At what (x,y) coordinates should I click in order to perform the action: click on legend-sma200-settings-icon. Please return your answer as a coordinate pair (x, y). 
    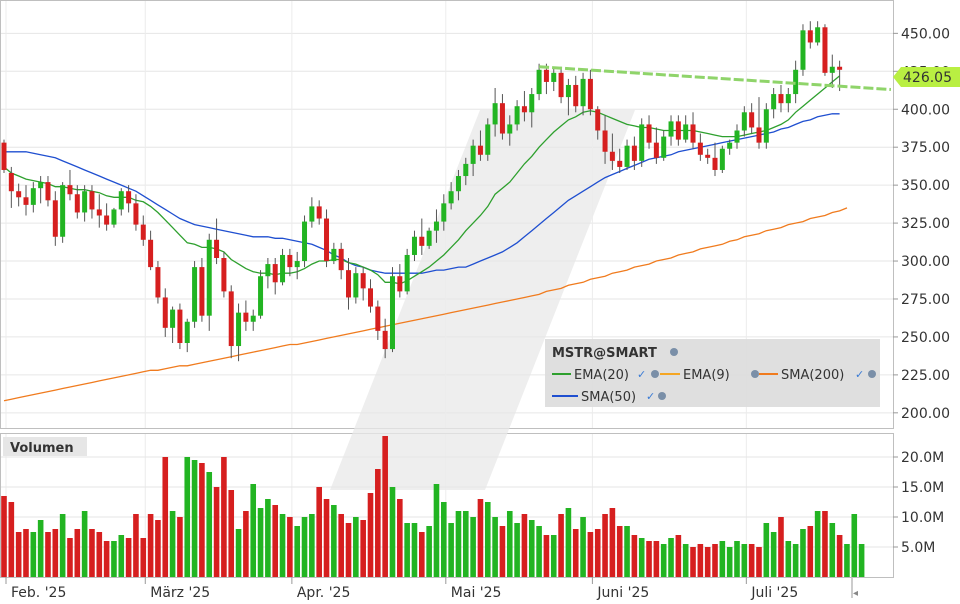
    Looking at the image, I should click on (872, 374).